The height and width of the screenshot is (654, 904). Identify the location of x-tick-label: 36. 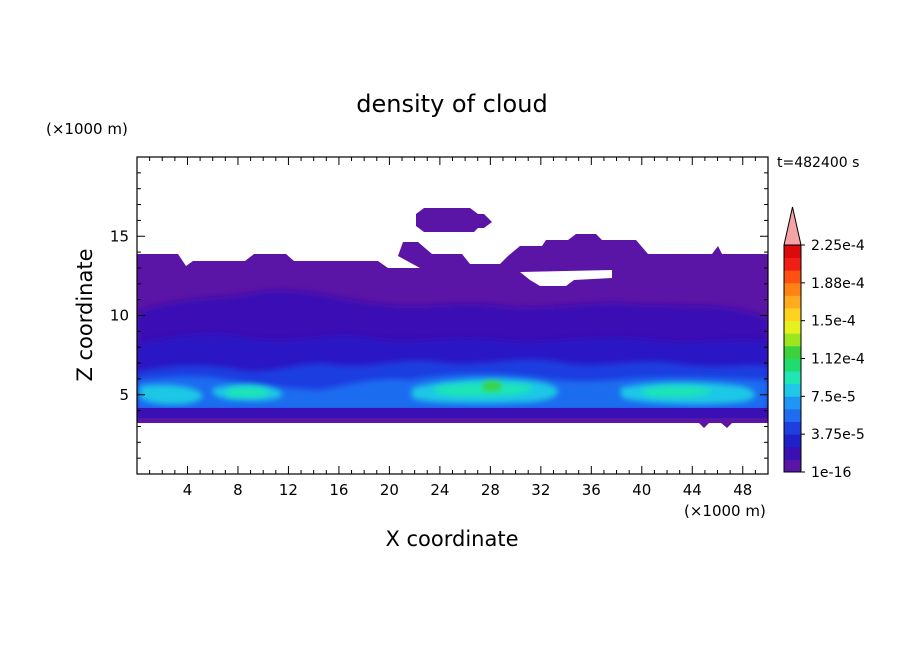
(591, 490).